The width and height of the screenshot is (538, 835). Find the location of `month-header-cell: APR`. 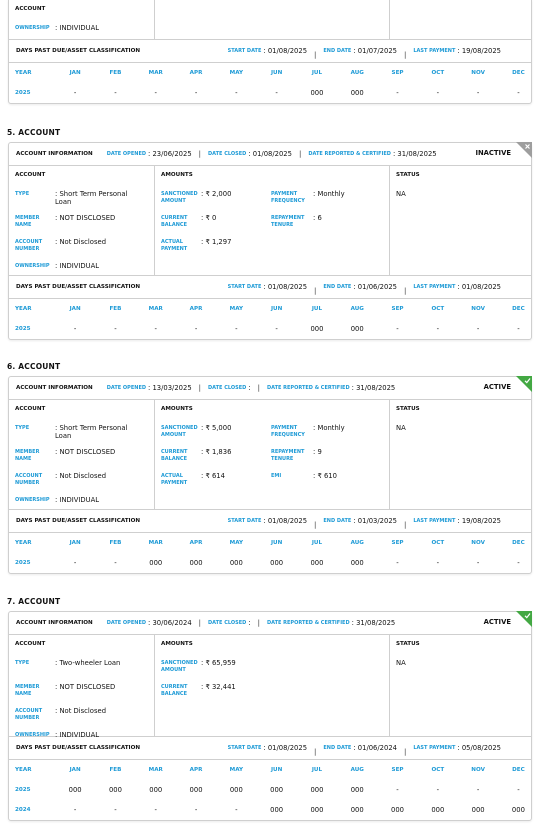

month-header-cell: APR is located at coordinates (196, 543).